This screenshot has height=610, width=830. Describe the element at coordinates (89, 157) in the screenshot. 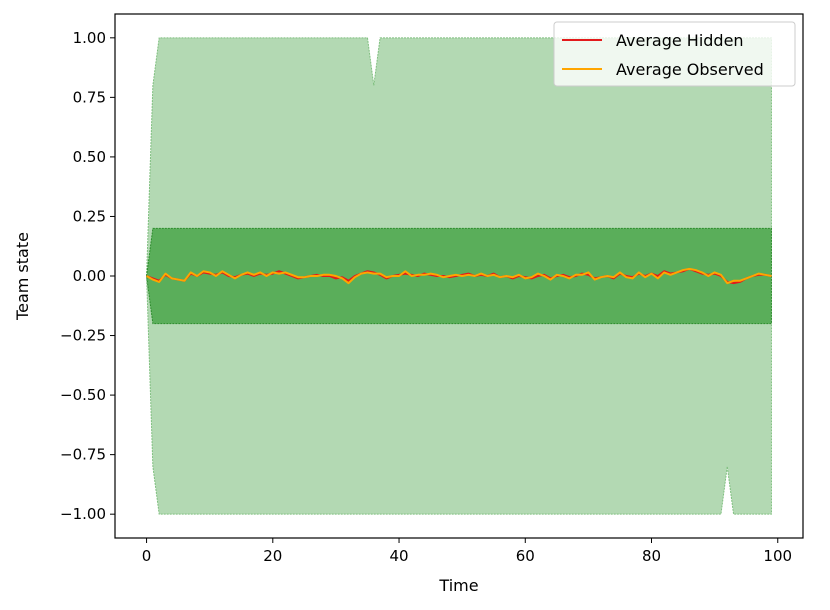

I see `y-tick-label: 0.50` at that location.